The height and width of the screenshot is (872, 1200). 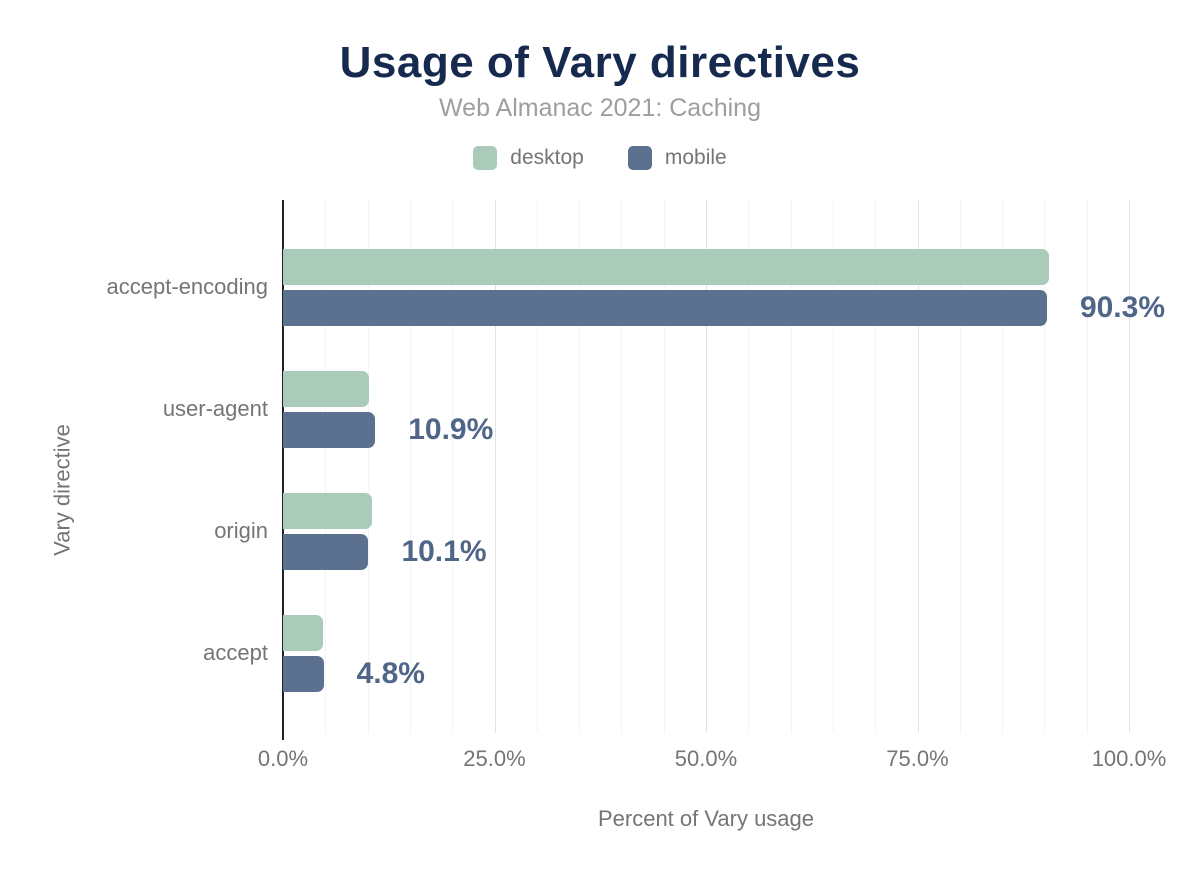 I want to click on legend-label-mobile: mobile, so click(x=695, y=157).